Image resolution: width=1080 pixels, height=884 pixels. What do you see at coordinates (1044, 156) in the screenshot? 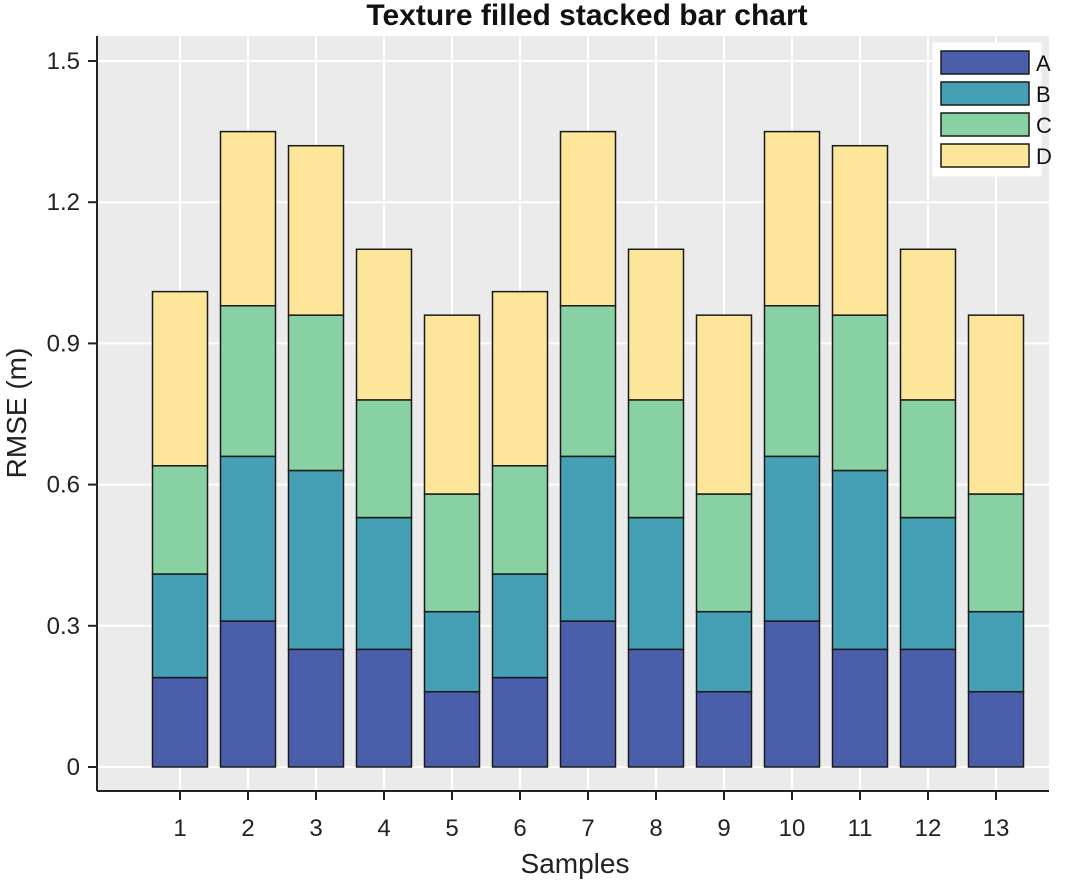
I see `legend-label-d: D` at bounding box center [1044, 156].